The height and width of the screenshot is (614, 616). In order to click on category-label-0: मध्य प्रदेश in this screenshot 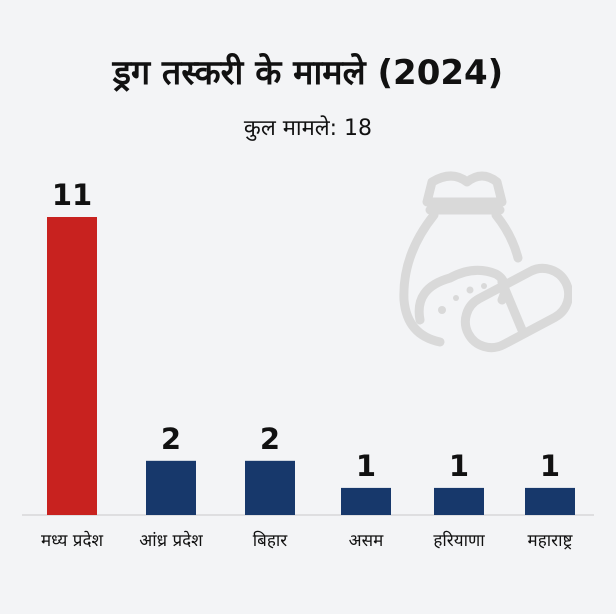, I will do `click(72, 540)`.